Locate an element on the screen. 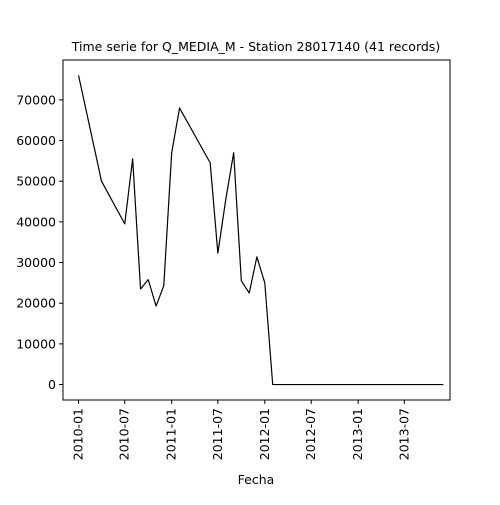 The width and height of the screenshot is (500, 505). x-tick-label: 2010-01 is located at coordinates (78, 434).